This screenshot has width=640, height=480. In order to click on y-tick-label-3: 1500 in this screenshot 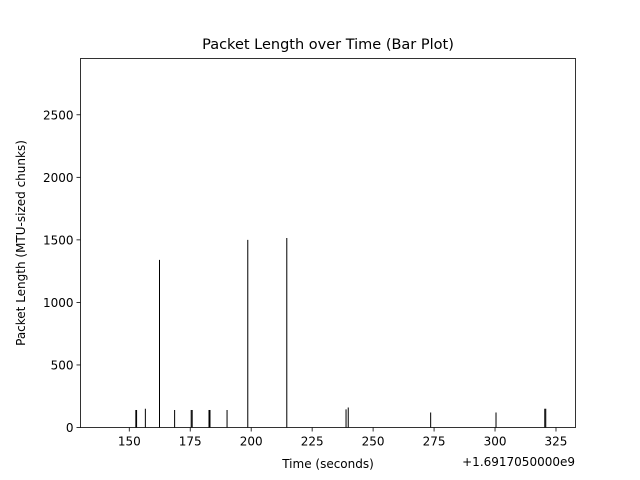, I will do `click(58, 240)`.